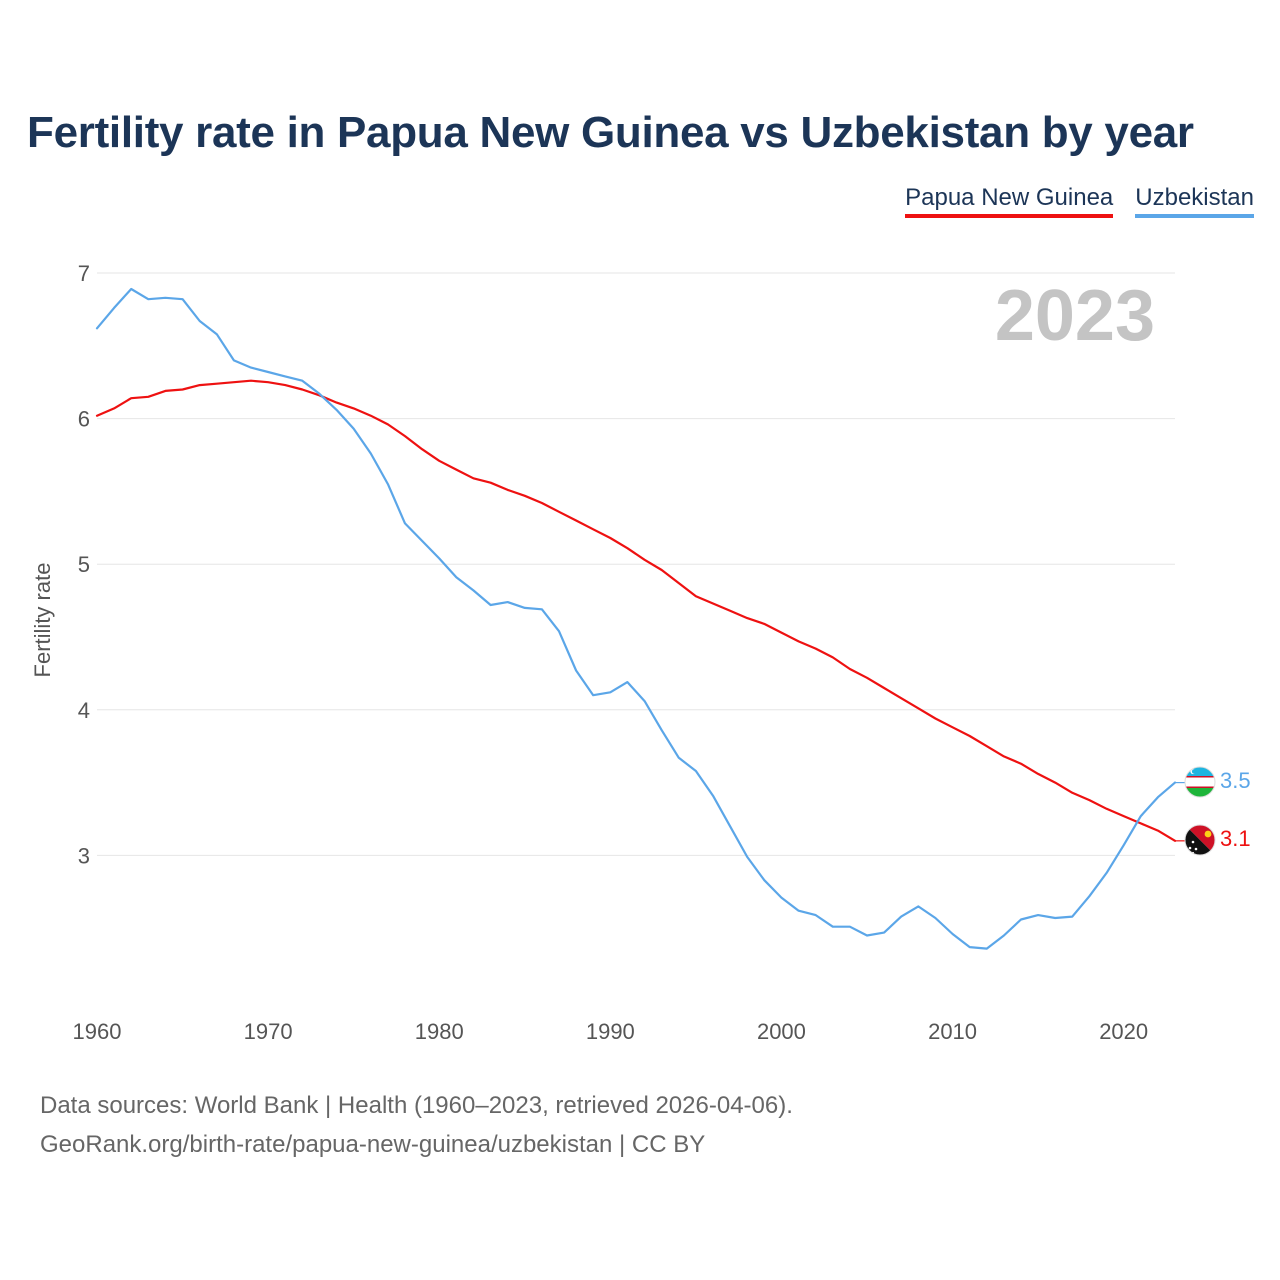  What do you see at coordinates (42, 620) in the screenshot?
I see `y-axis-title: Fertility rate` at bounding box center [42, 620].